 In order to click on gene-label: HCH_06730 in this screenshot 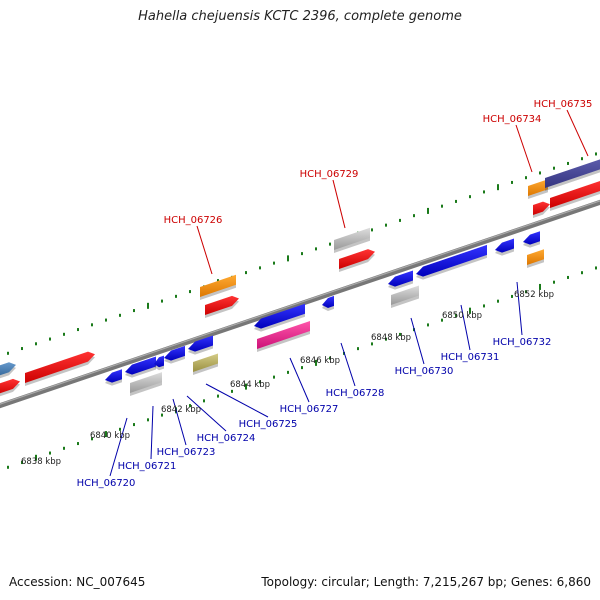, I will do `click(424, 371)`.